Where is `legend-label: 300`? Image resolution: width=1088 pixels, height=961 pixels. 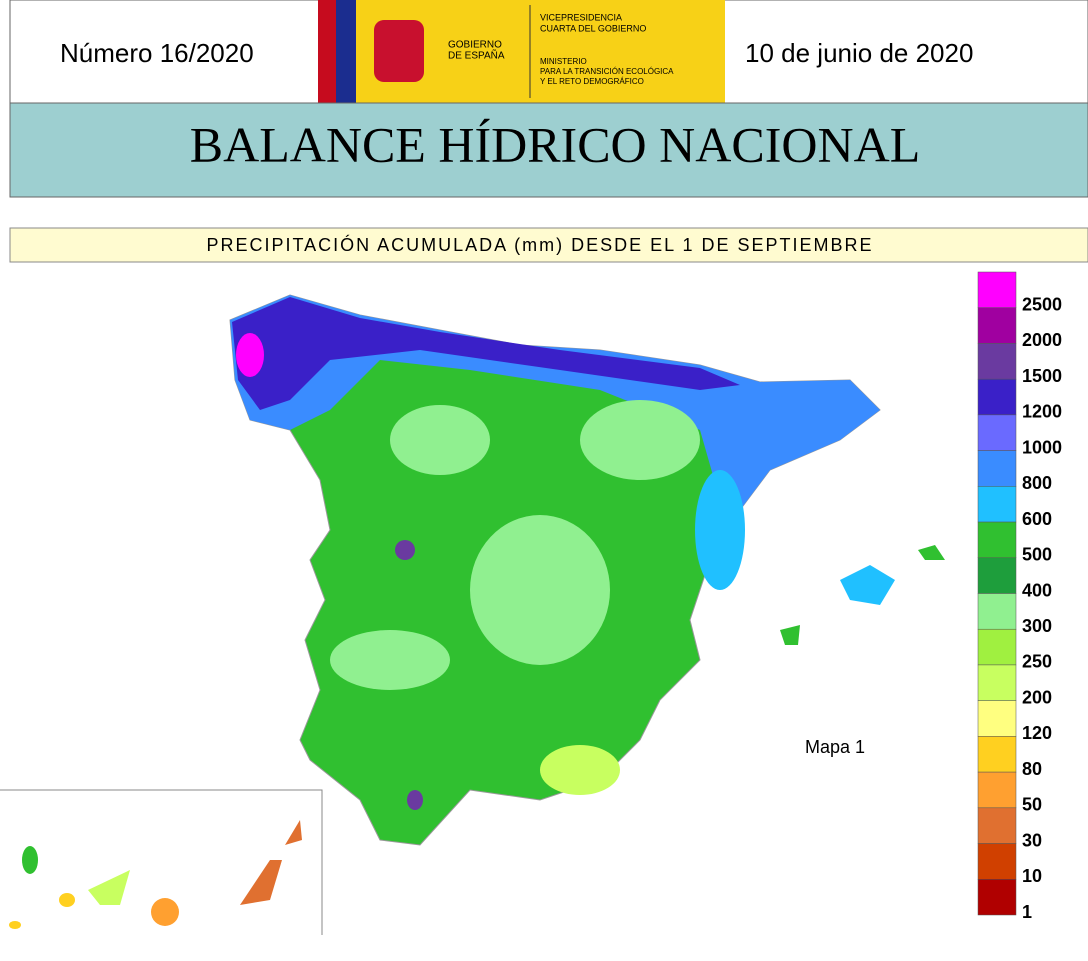 legend-label: 300 is located at coordinates (1037, 626).